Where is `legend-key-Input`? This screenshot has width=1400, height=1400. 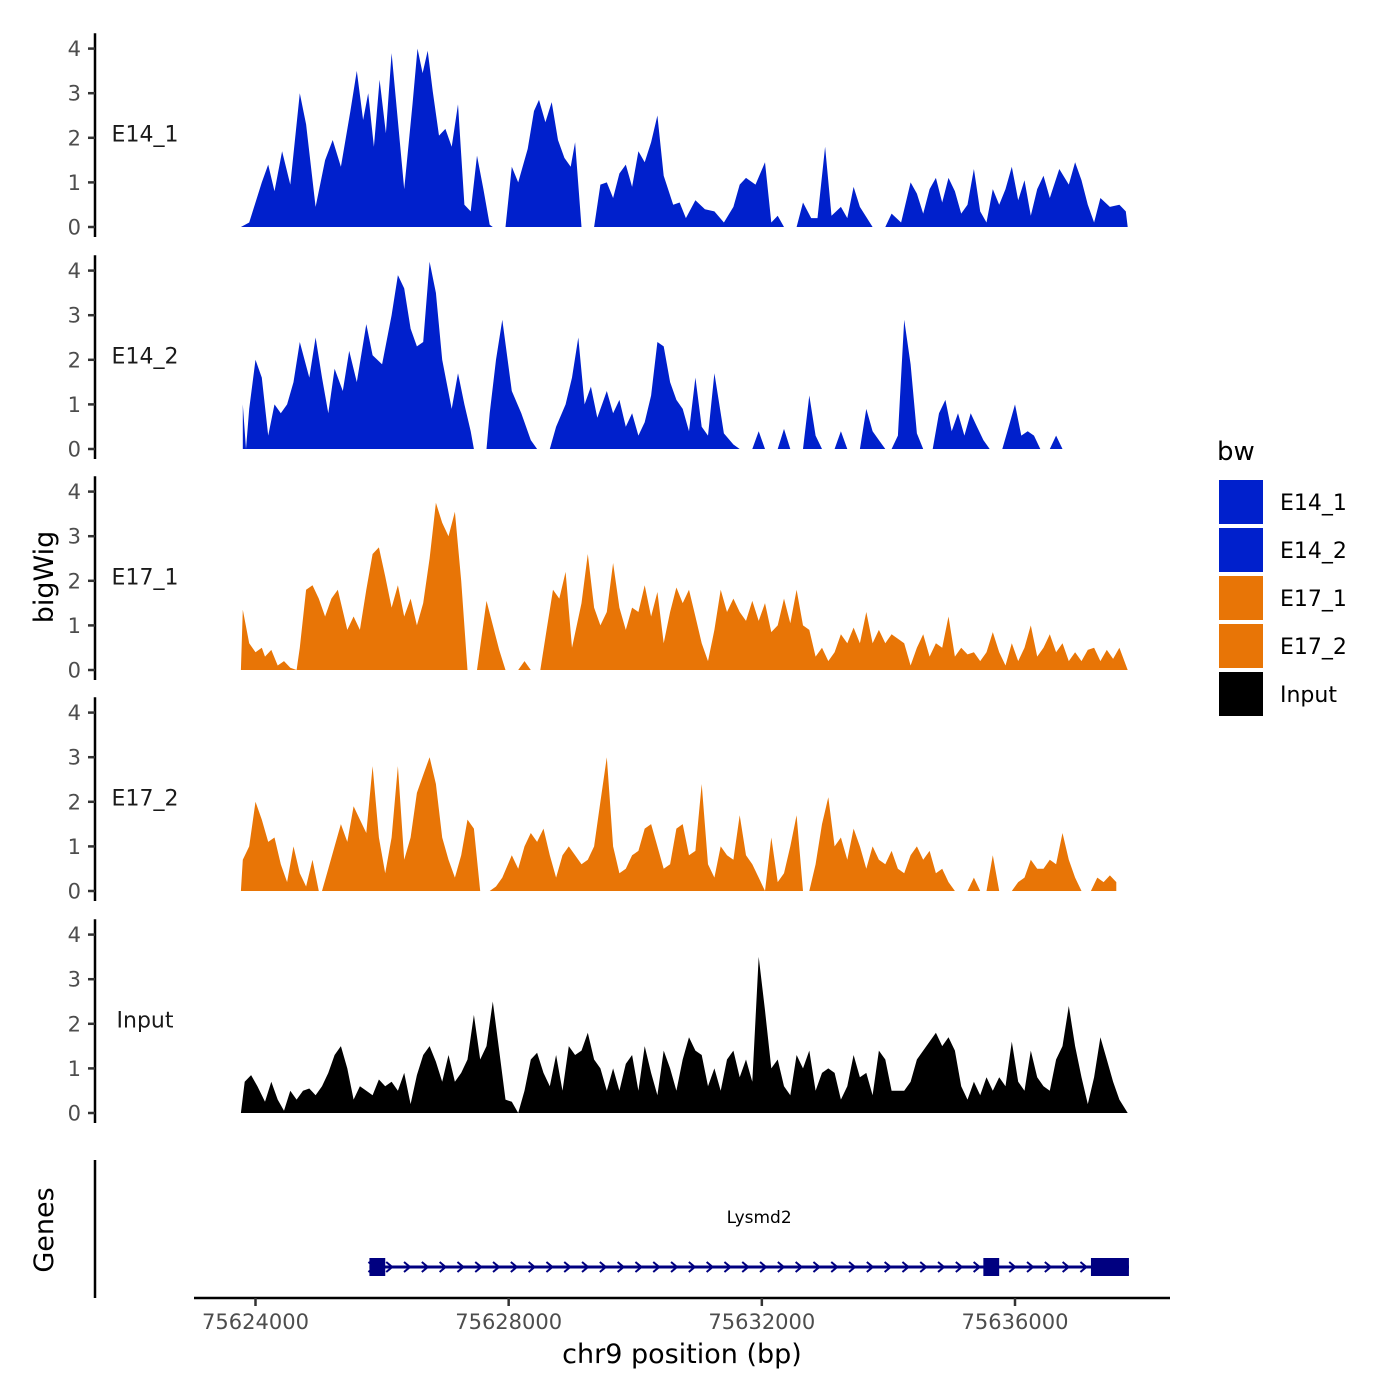
legend-key-Input is located at coordinates (1241, 694).